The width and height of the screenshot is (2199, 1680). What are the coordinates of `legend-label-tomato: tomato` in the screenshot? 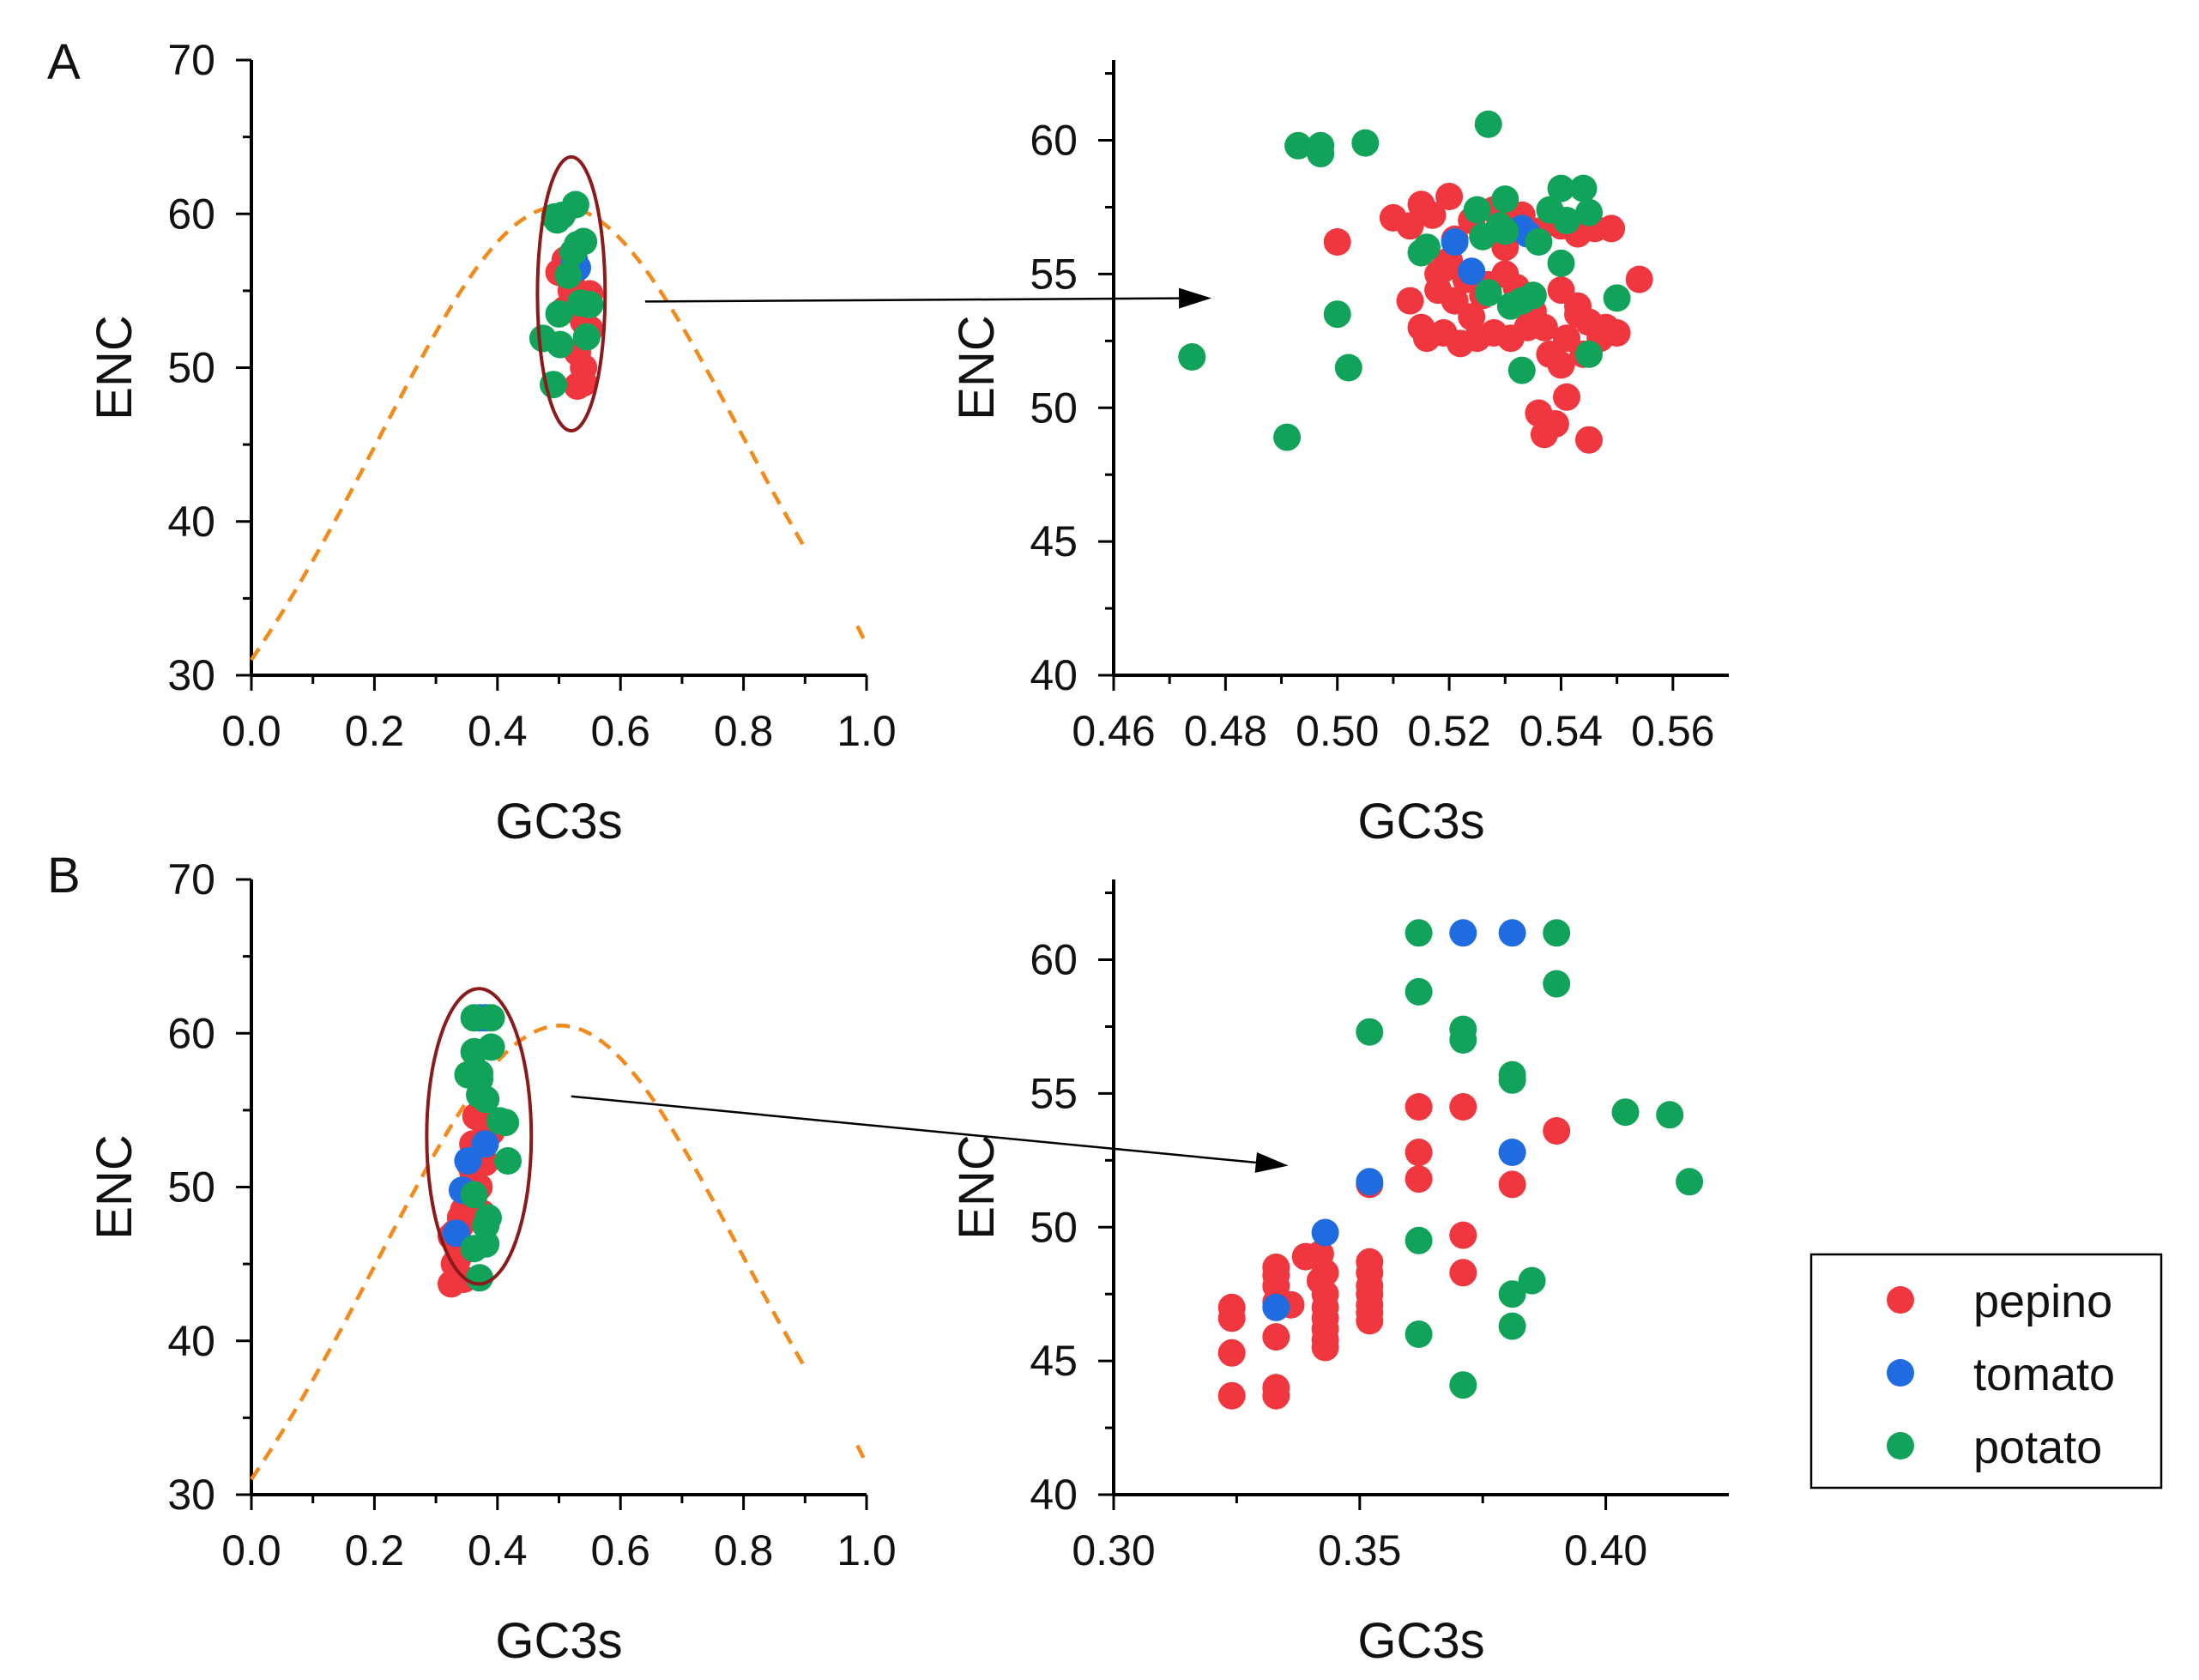 It's located at (2044, 1374).